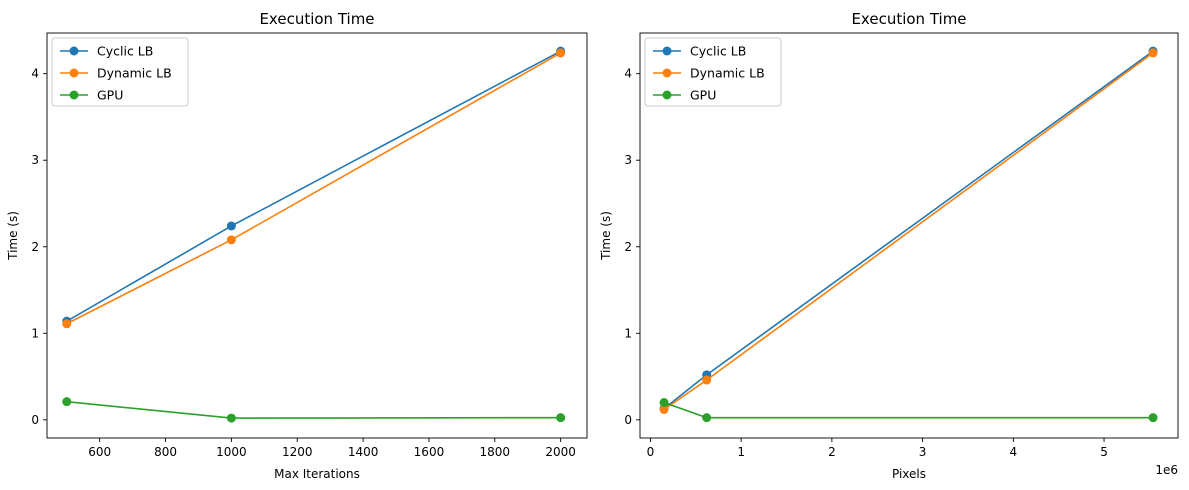 This screenshot has height=490, width=1189. Describe the element at coordinates (560, 452) in the screenshot. I see `x-tick-label: 2000` at that location.